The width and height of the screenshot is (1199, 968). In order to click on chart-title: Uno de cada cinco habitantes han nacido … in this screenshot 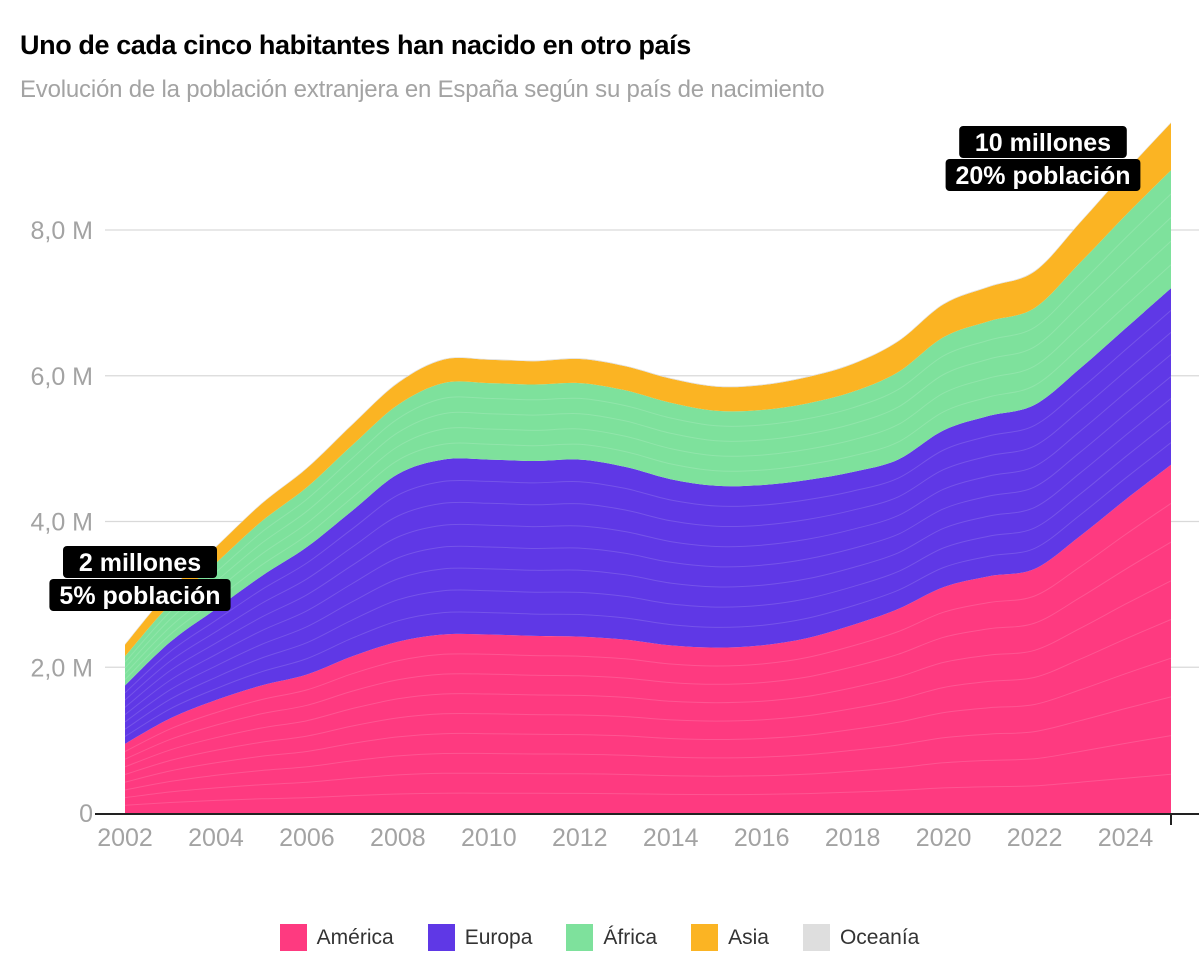, I will do `click(355, 45)`.